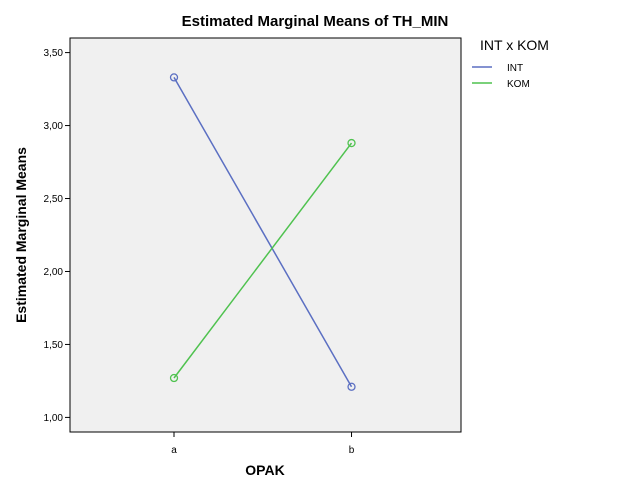 The image size is (617, 493). Describe the element at coordinates (54, 126) in the screenshot. I see `y-tick-label: 3,00` at that location.